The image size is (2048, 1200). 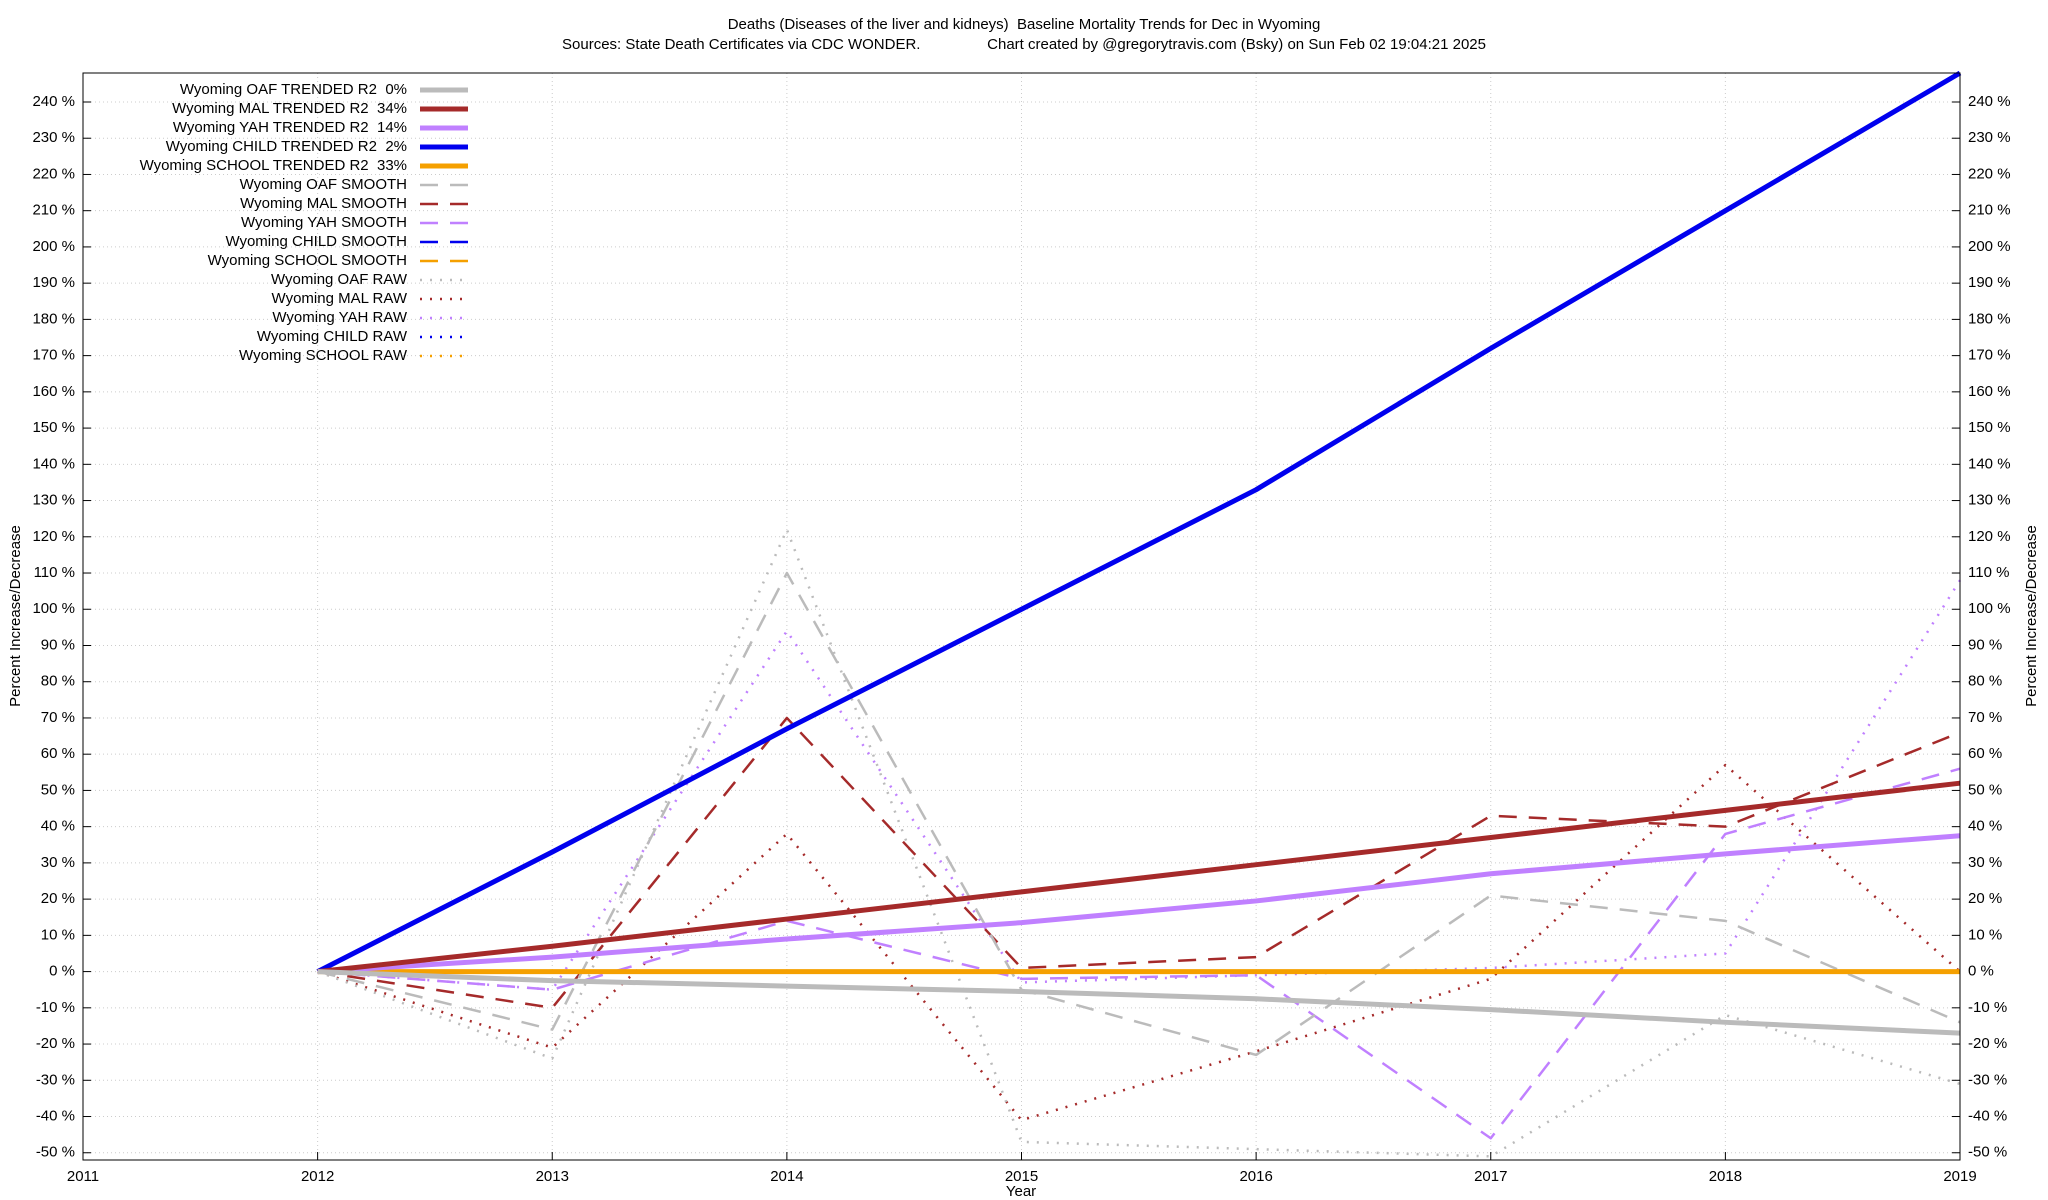 I want to click on y-tick-label: 90 %, so click(x=58, y=644).